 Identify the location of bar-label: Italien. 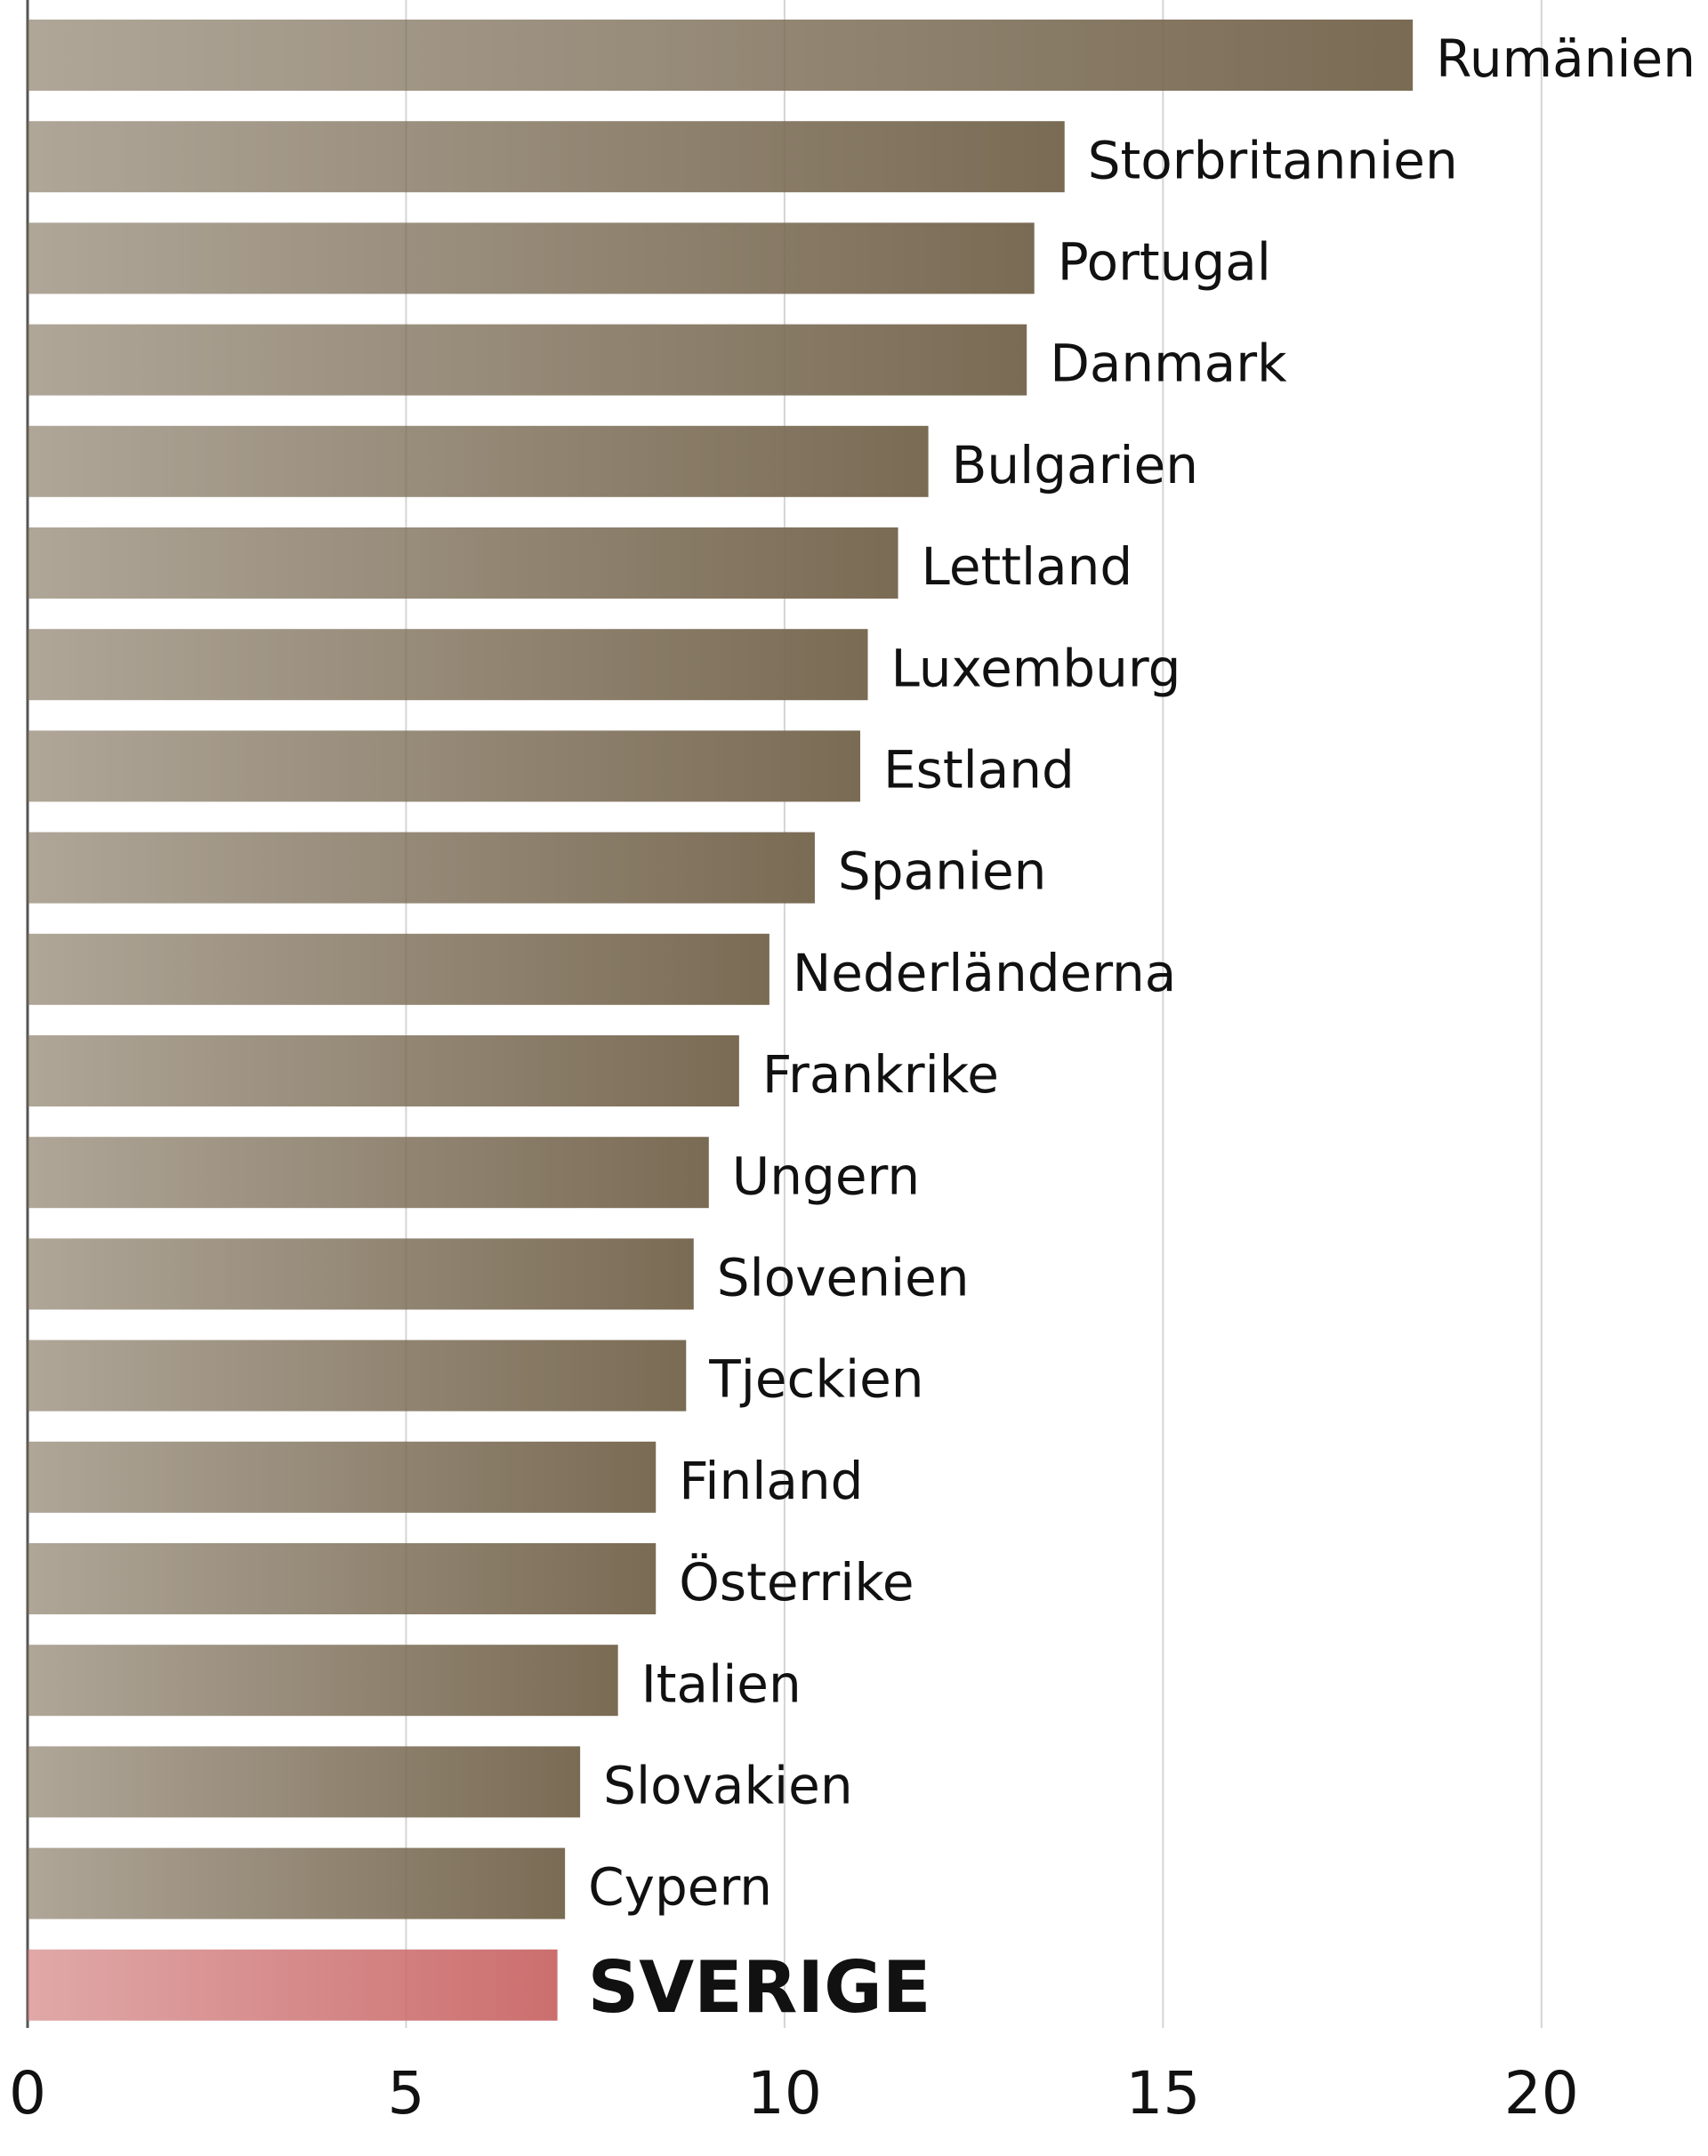
(721, 1684).